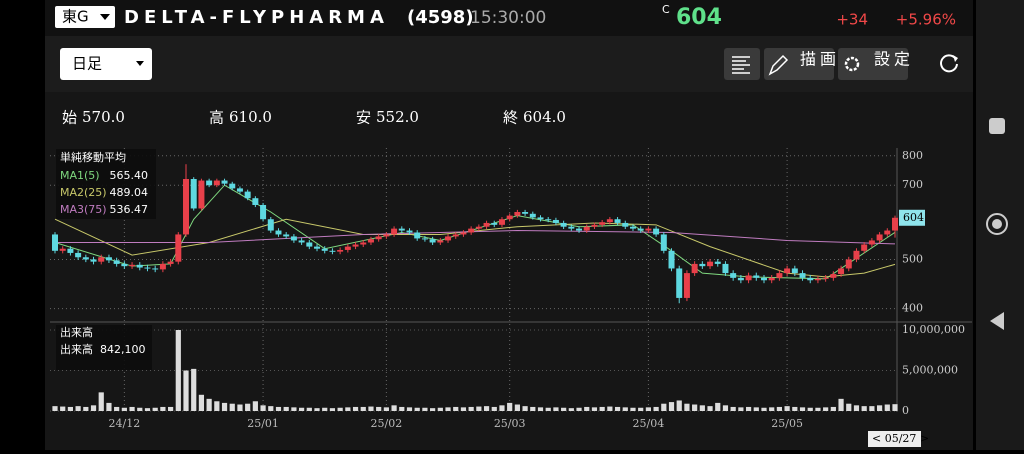  I want to click on market-select, so click(85, 17).